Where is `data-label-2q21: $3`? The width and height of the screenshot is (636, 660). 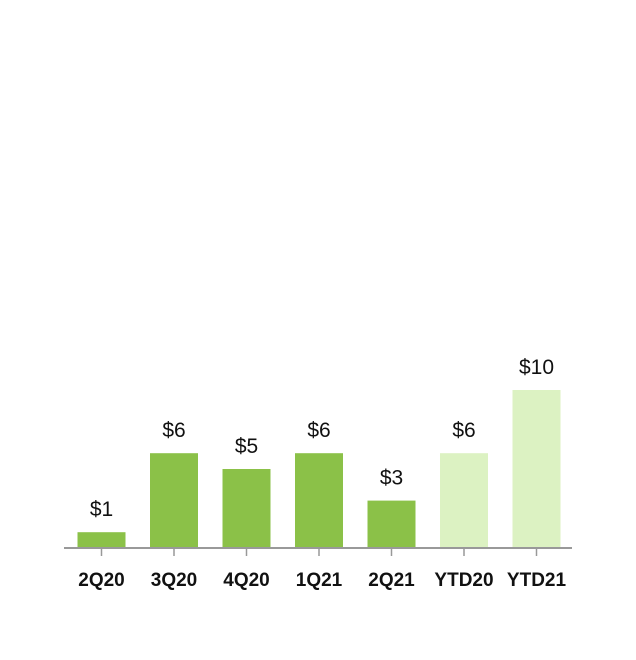 data-label-2q21: $3 is located at coordinates (391, 478).